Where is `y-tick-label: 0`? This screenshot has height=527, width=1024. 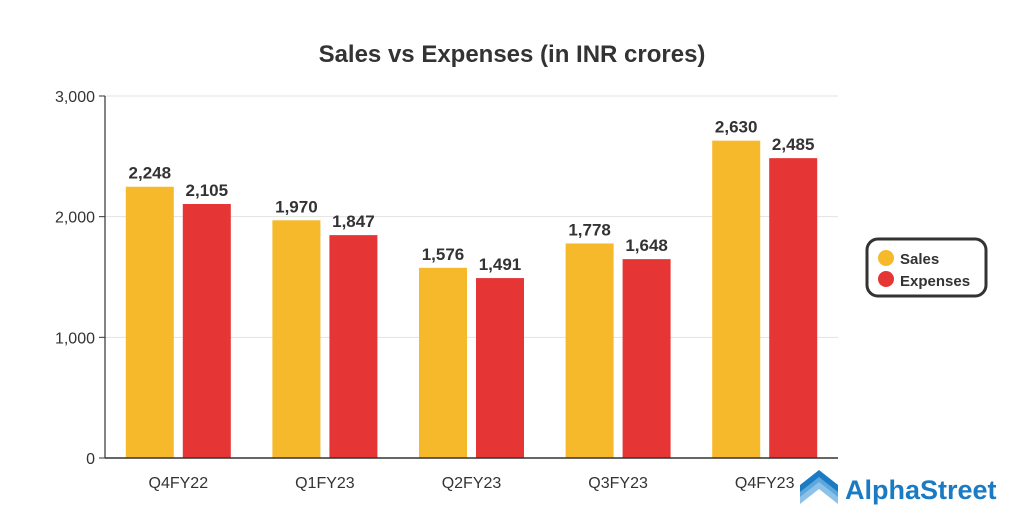
y-tick-label: 0 is located at coordinates (90, 459).